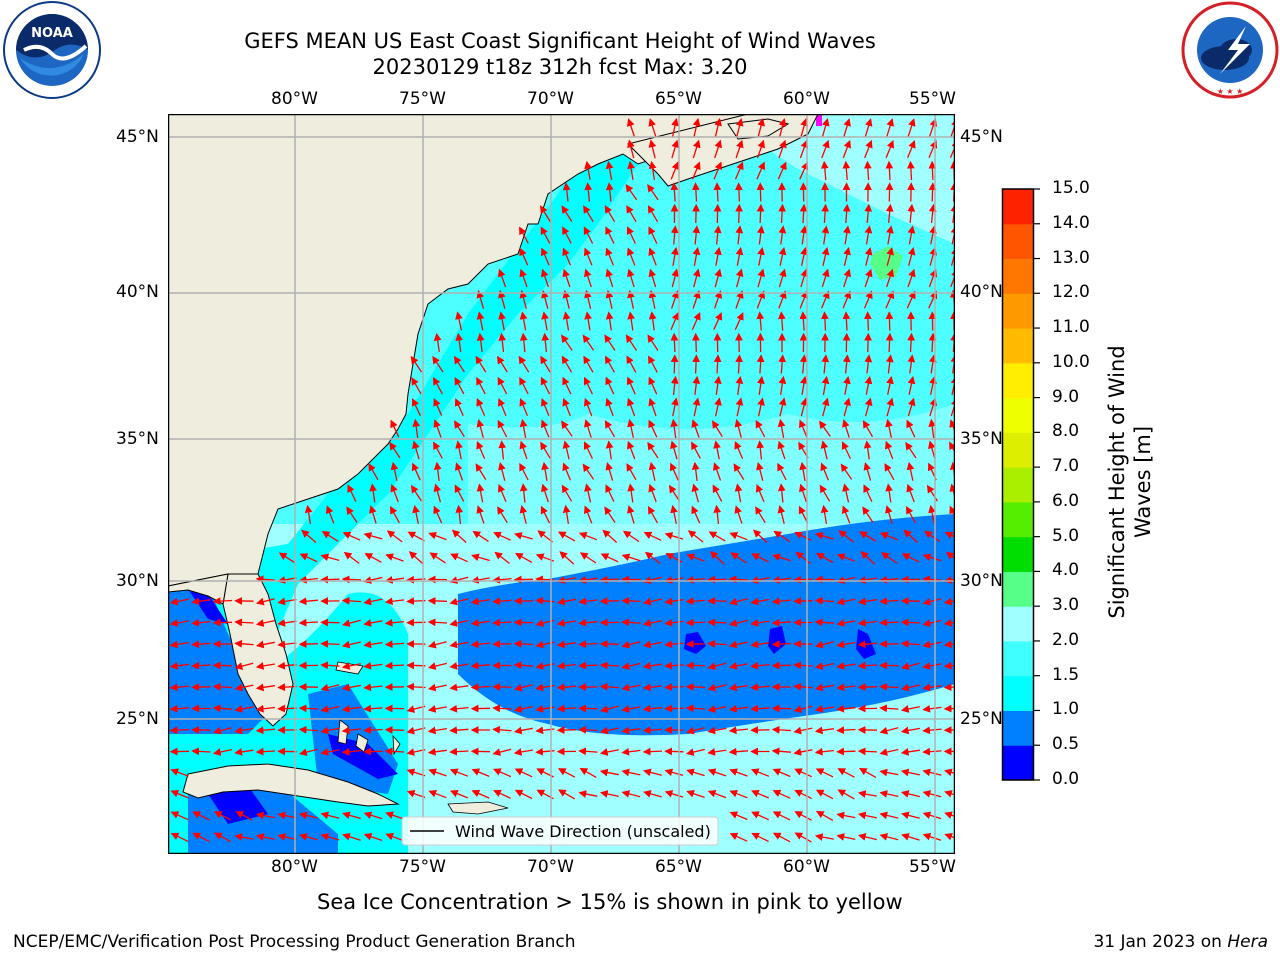  I want to click on lat-label-left-40n: 40°N, so click(137, 292).